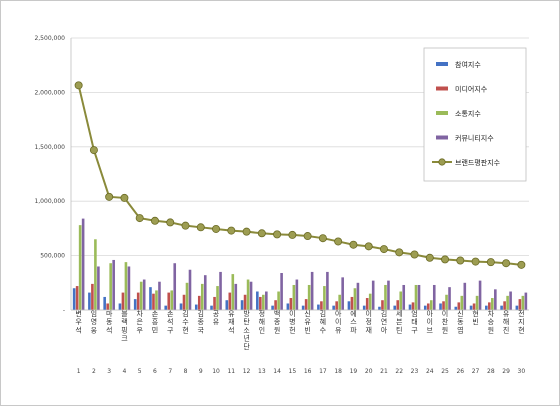 The width and height of the screenshot is (560, 409). I want to click on x-rank-label: 30, so click(522, 371).